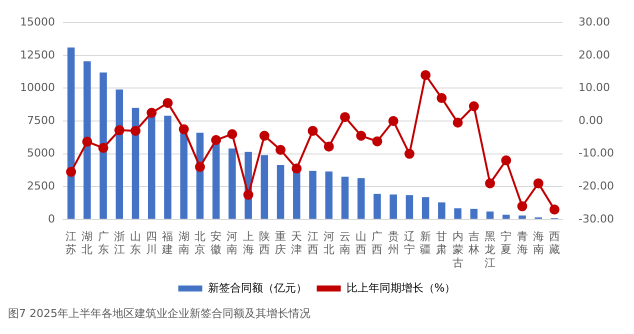 The height and width of the screenshot is (334, 634). Describe the element at coordinates (594, 55) in the screenshot. I see `y2-tick-label: 20.00` at that location.